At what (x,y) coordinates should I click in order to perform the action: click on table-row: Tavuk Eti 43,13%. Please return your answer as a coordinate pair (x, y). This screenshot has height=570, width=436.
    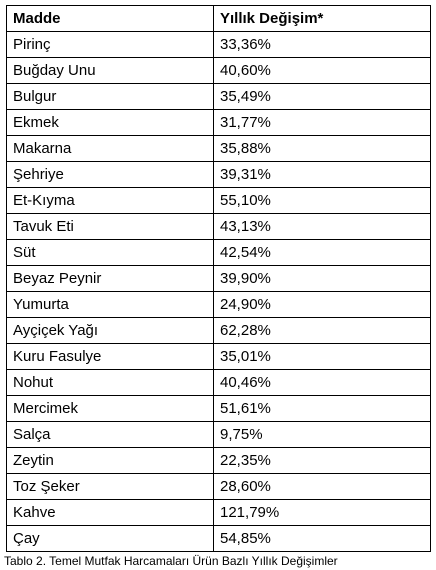
    Looking at the image, I should click on (218, 226).